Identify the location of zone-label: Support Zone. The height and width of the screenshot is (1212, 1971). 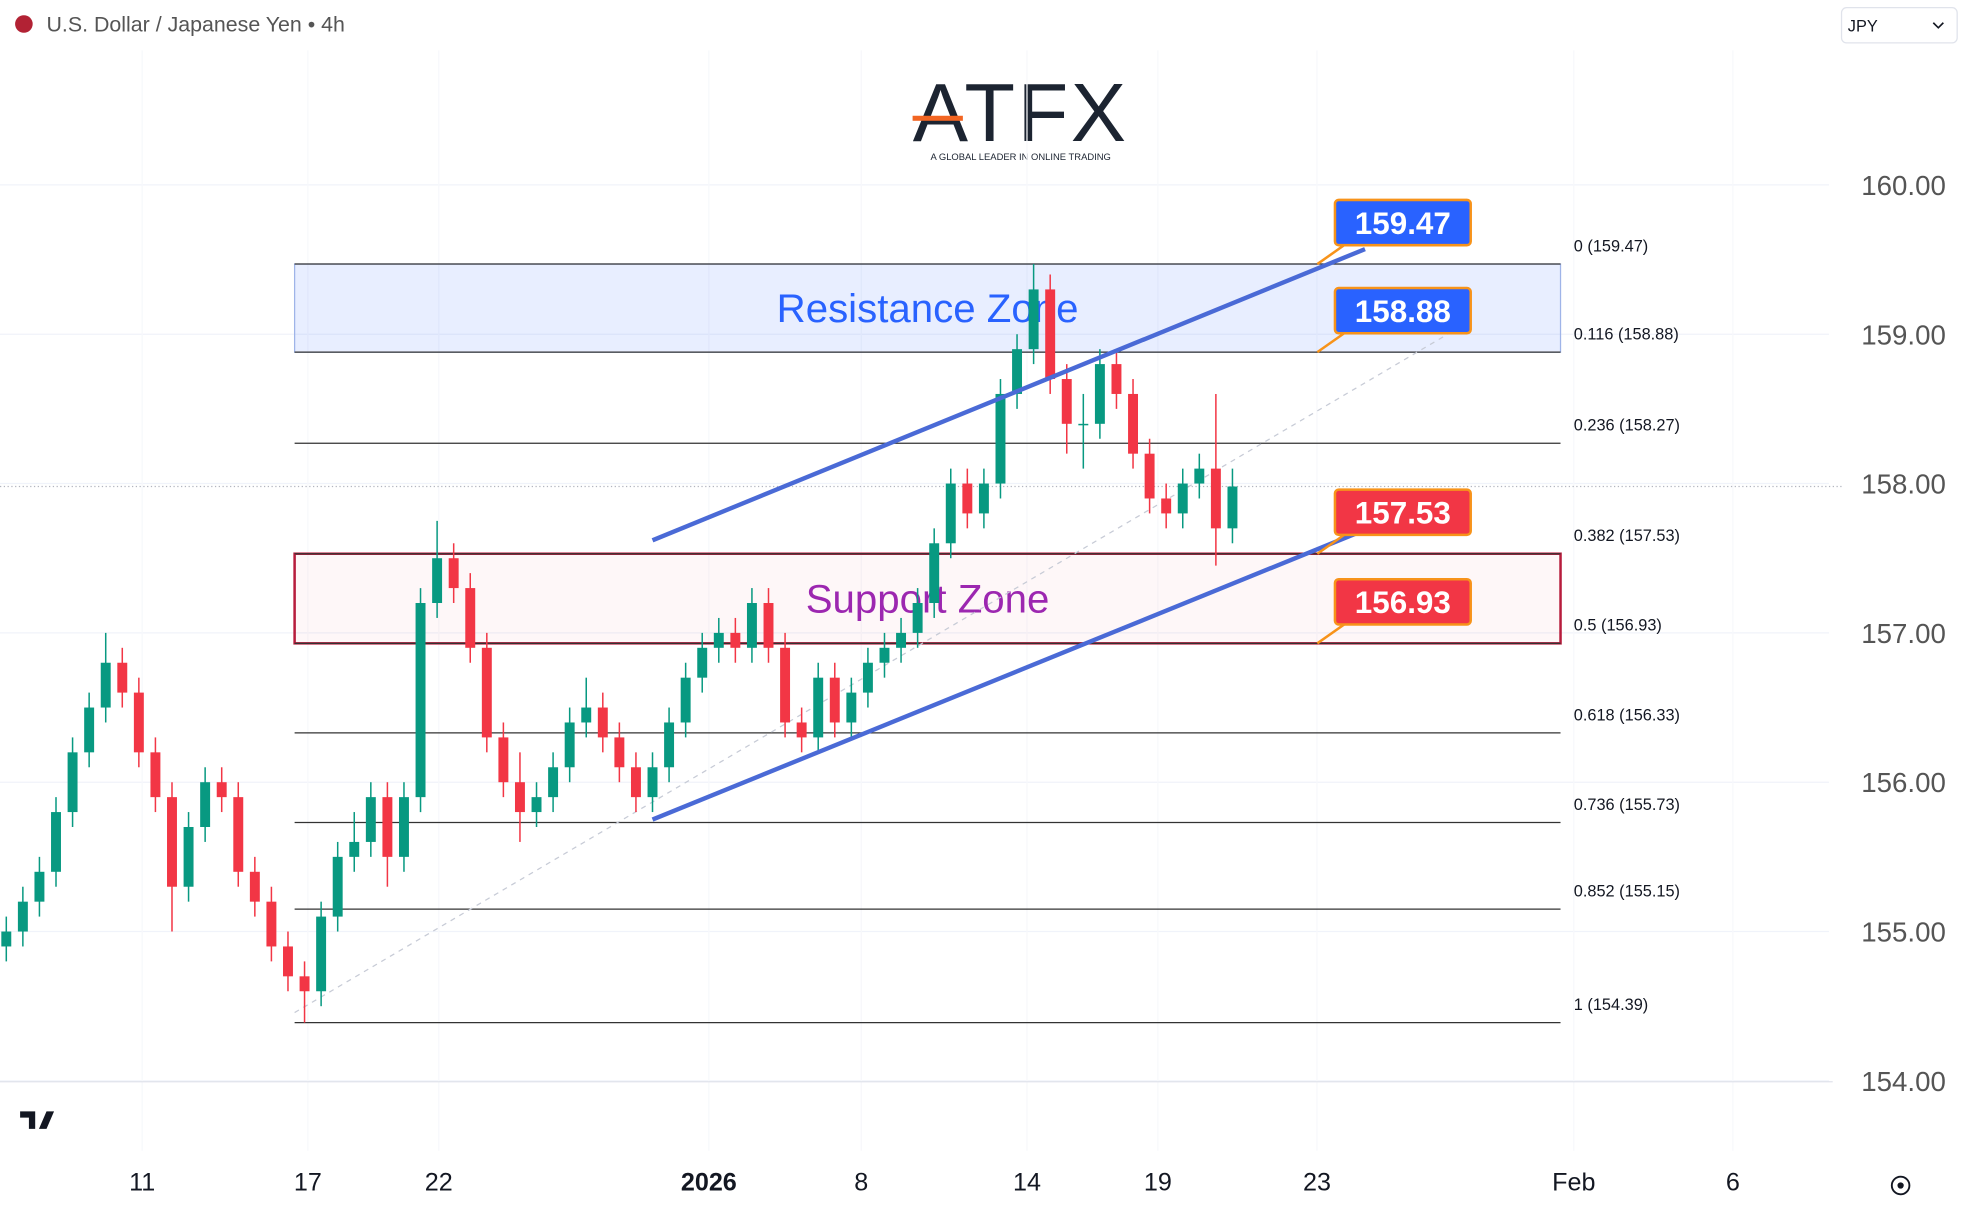
(928, 598).